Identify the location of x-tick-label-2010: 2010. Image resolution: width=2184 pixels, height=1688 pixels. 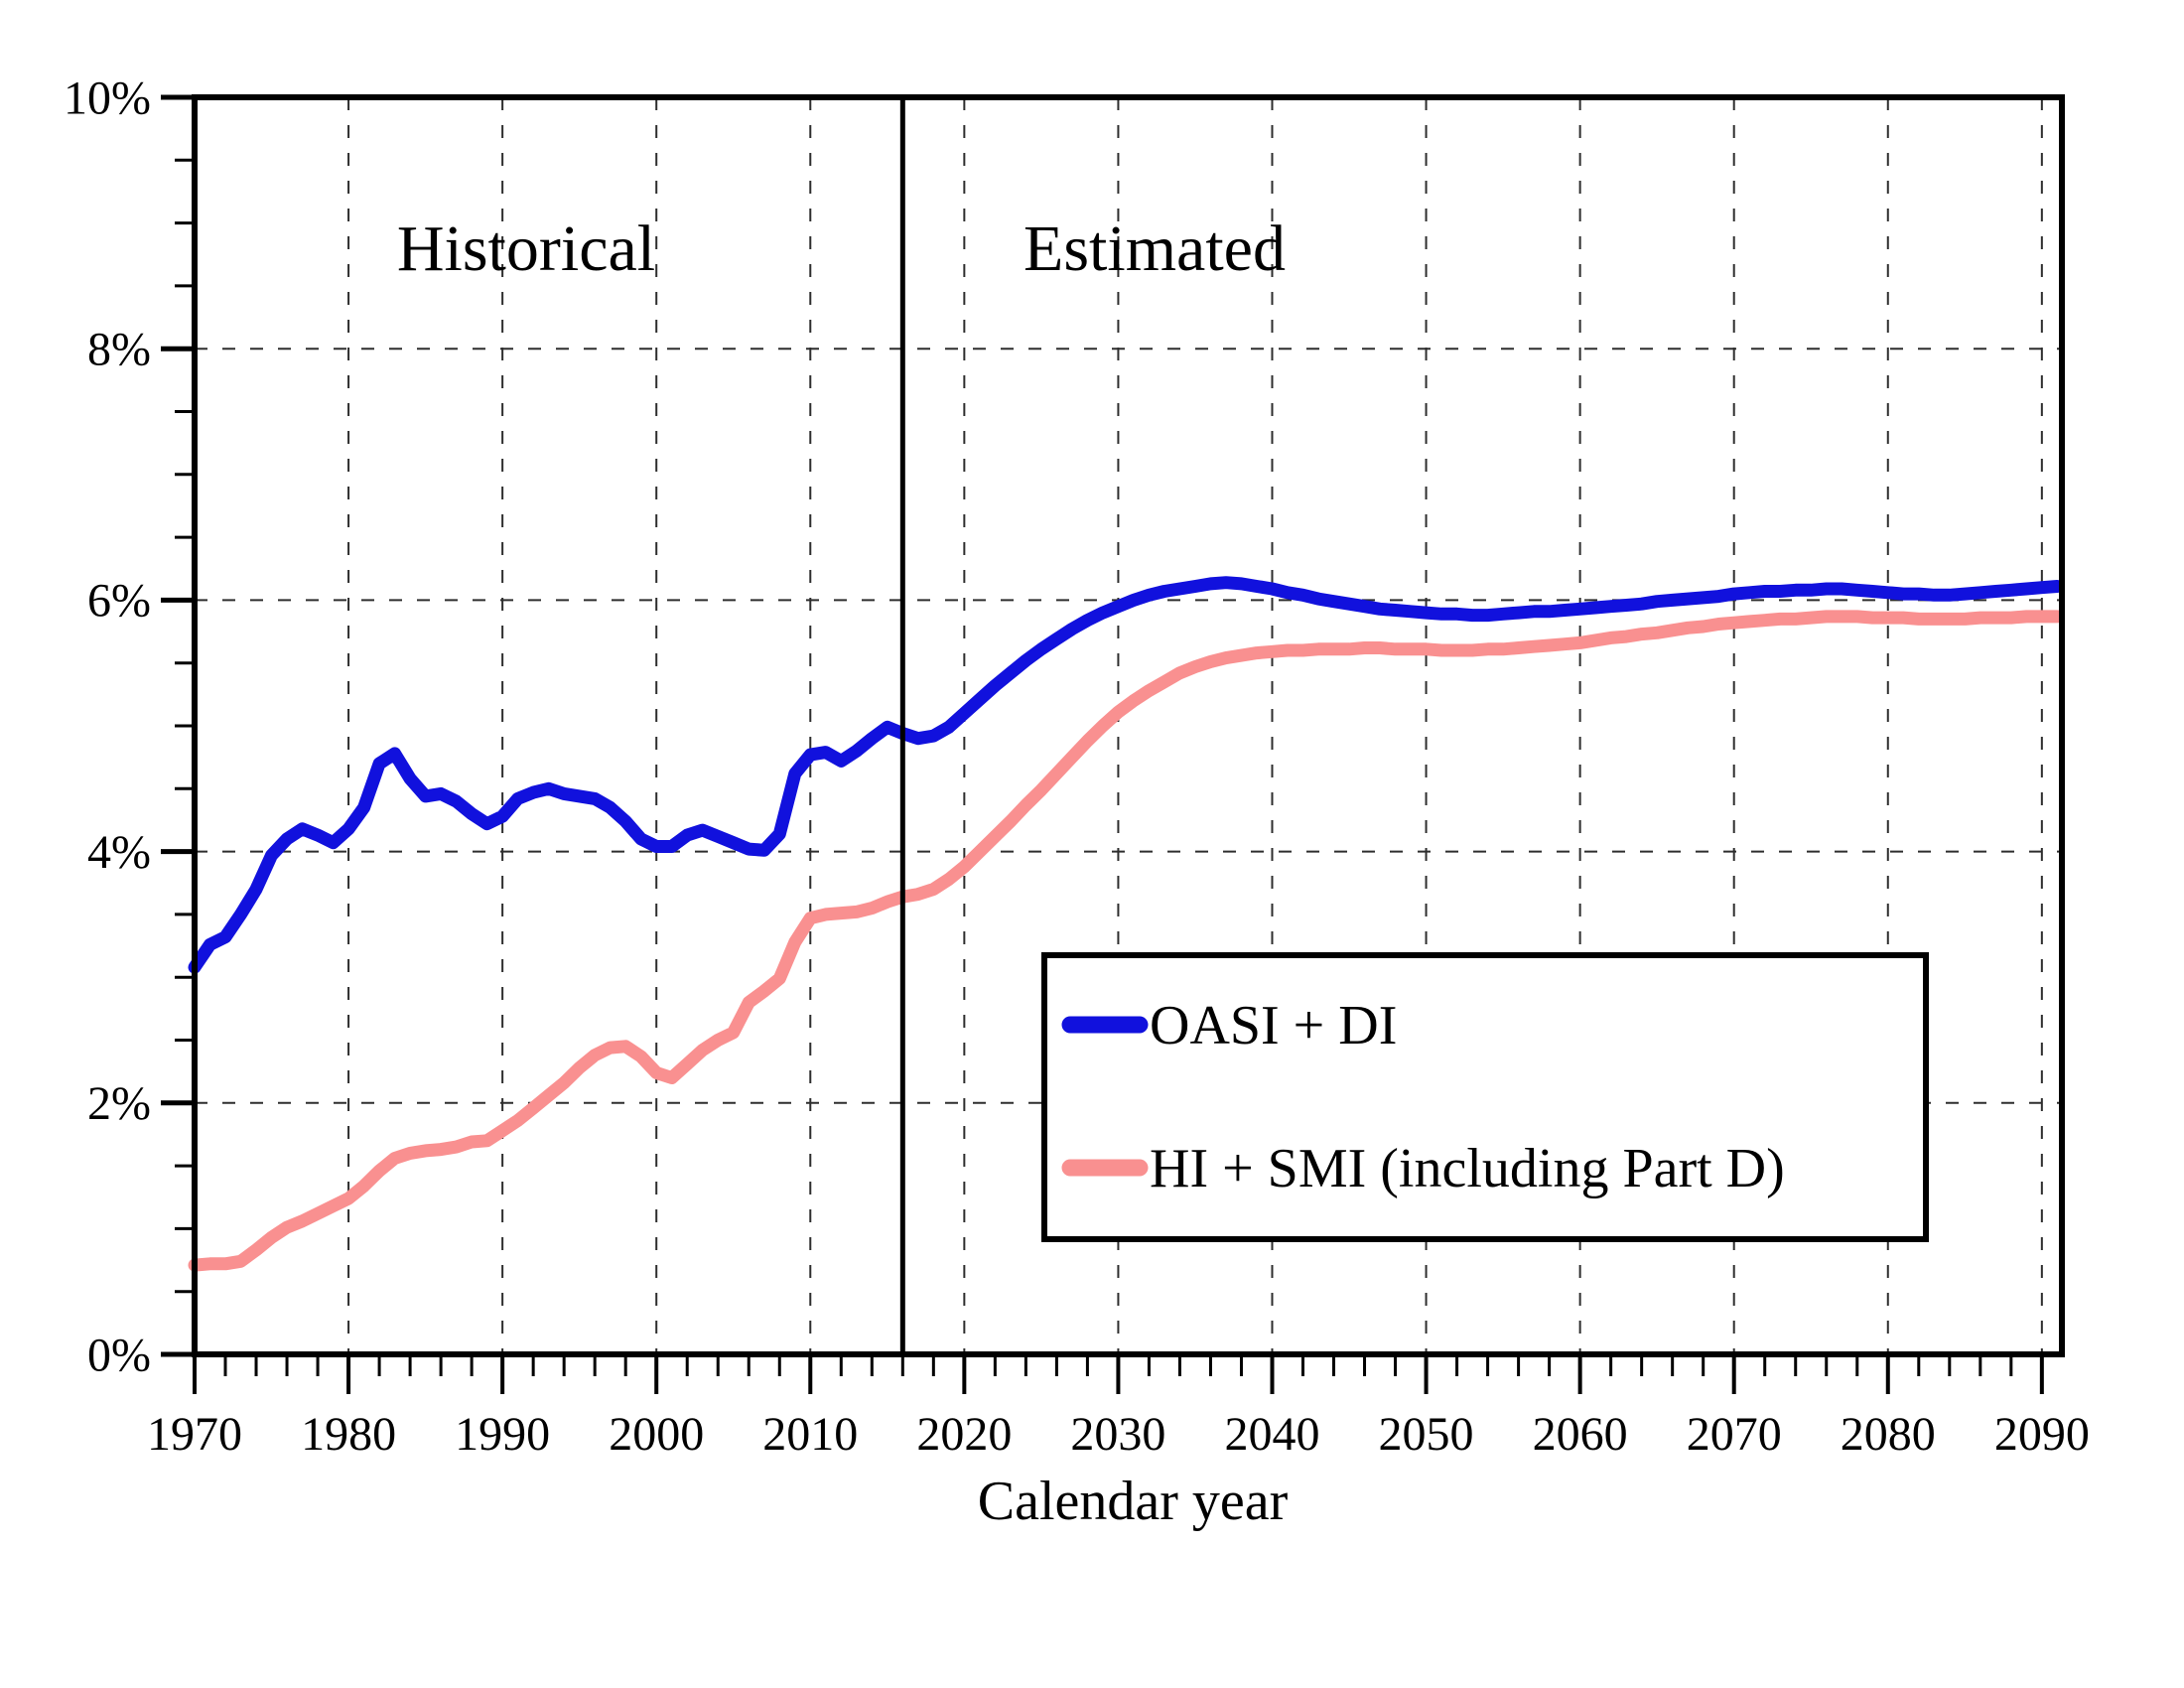
(810, 1434).